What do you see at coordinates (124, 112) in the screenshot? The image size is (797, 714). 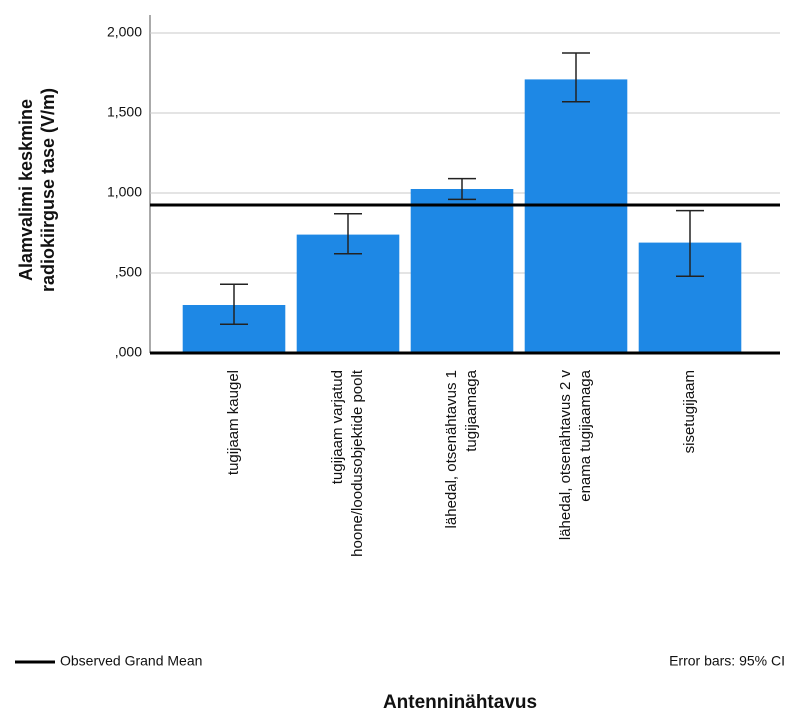 I see `y-tick-label: 1,500` at bounding box center [124, 112].